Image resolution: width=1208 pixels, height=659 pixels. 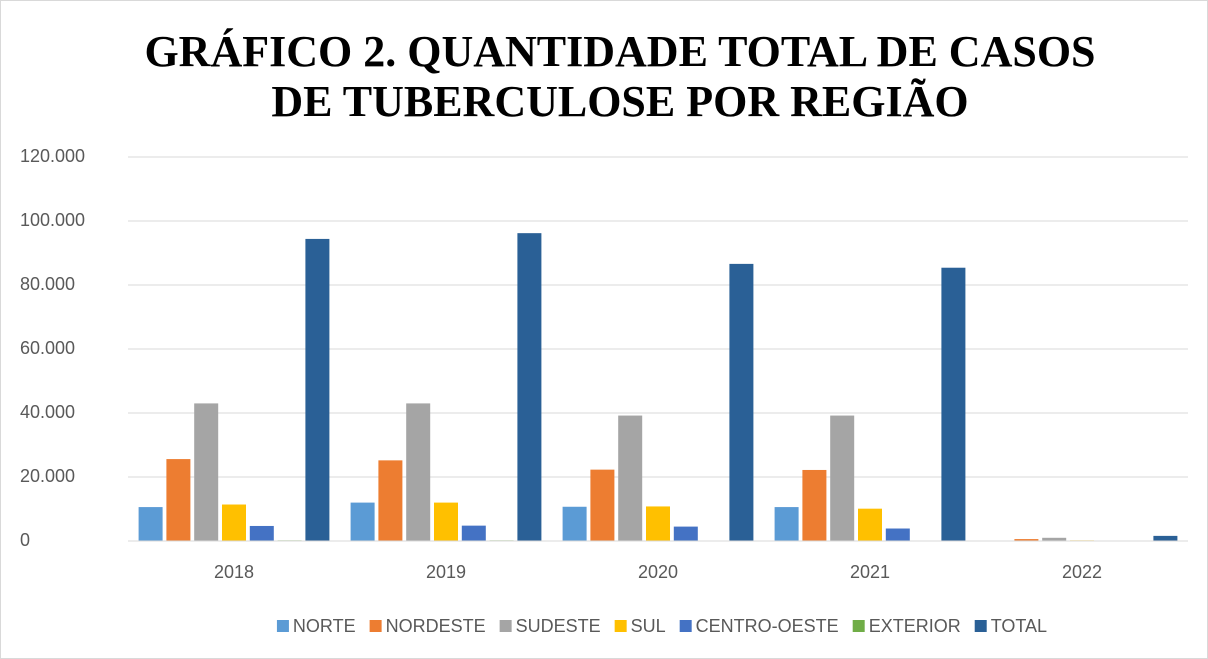 I want to click on legend-label: NORTE, so click(x=324, y=626).